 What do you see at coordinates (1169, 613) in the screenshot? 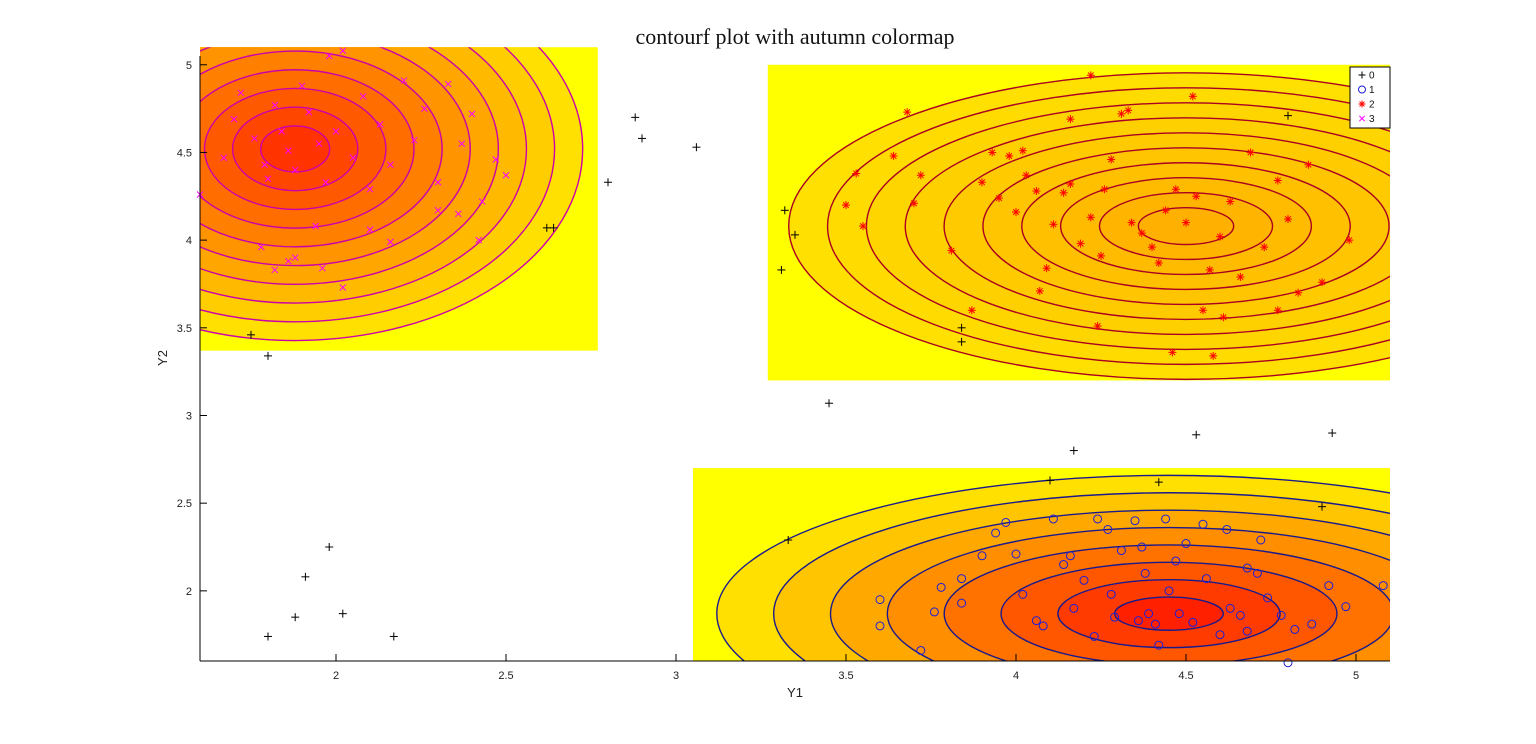
I see `contour-level` at bounding box center [1169, 613].